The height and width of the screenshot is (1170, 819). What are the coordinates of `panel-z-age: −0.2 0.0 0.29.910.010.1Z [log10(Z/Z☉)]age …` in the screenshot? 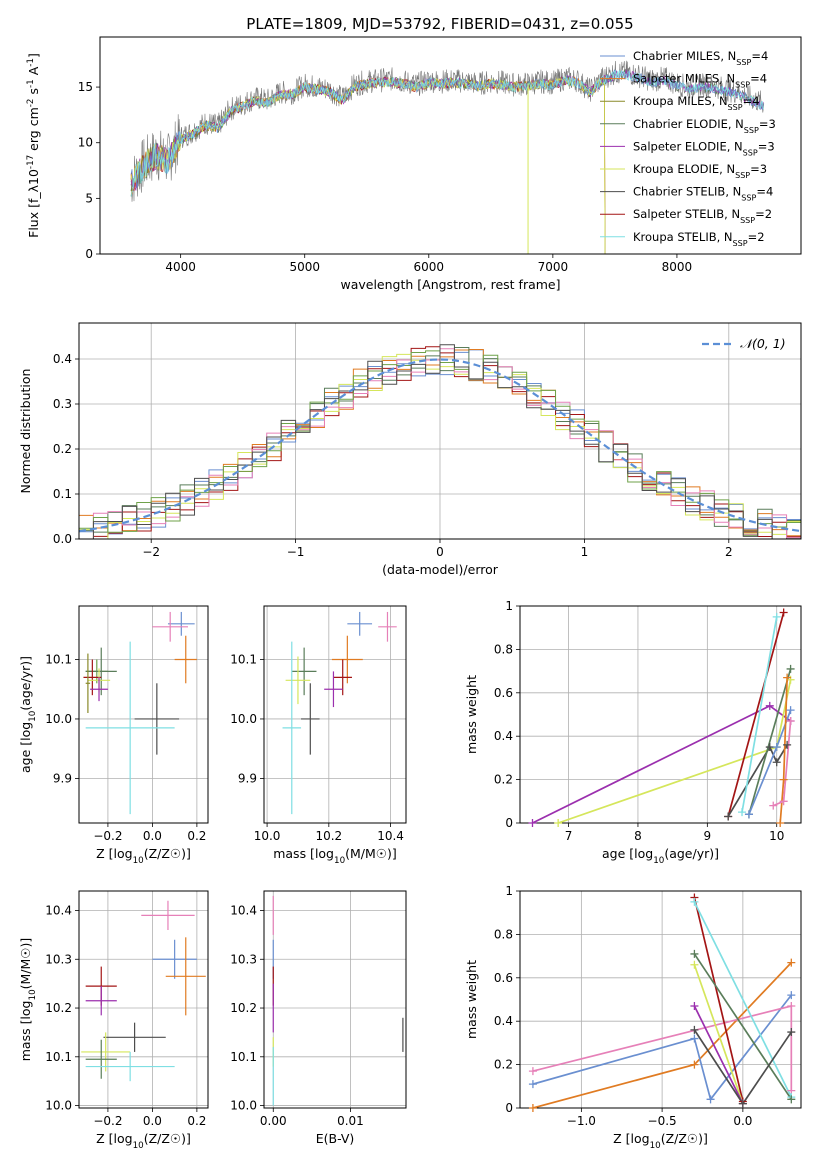 It's located at (113, 735).